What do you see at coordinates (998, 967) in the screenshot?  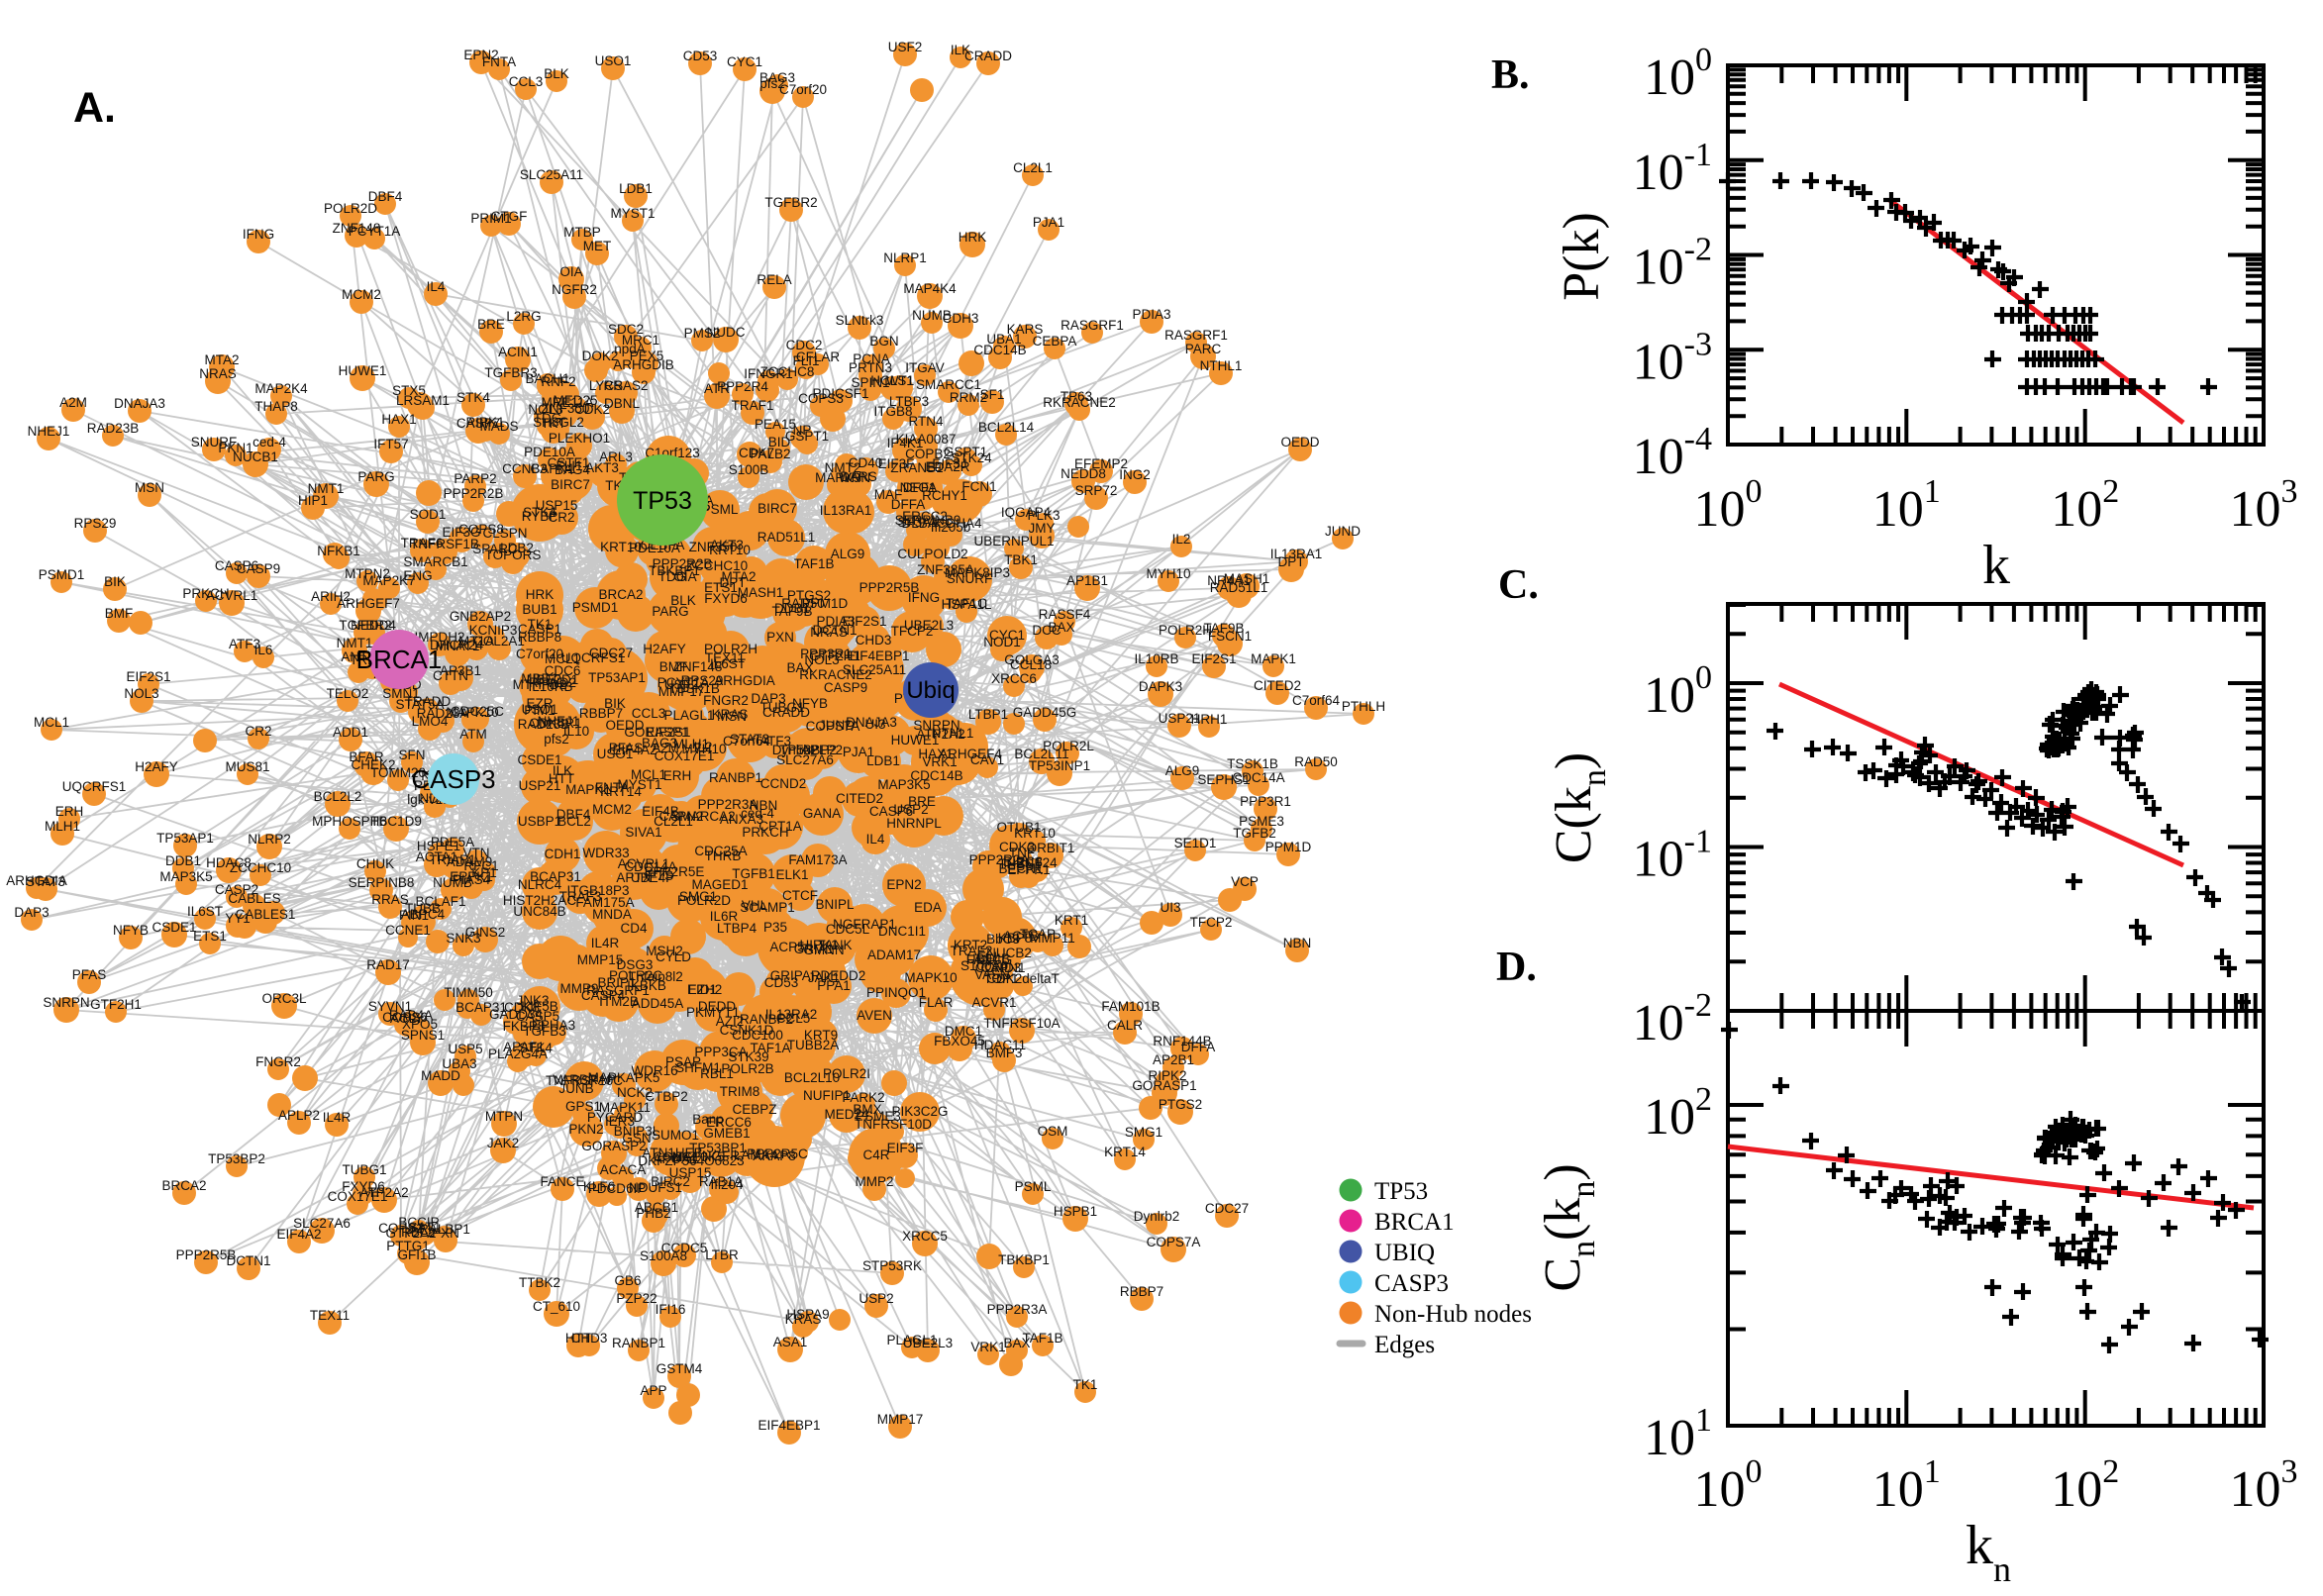 I see `svg-text: CCND3` at bounding box center [998, 967].